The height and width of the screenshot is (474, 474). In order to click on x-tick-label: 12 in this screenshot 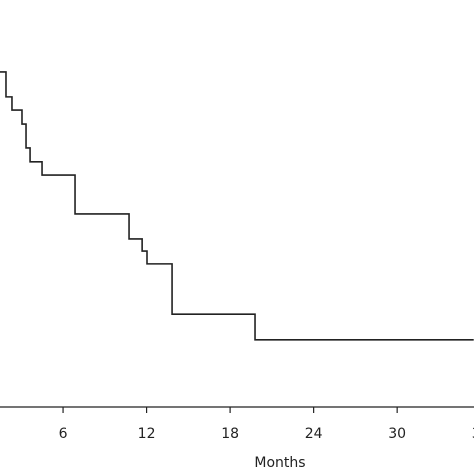, I will do `click(147, 434)`.